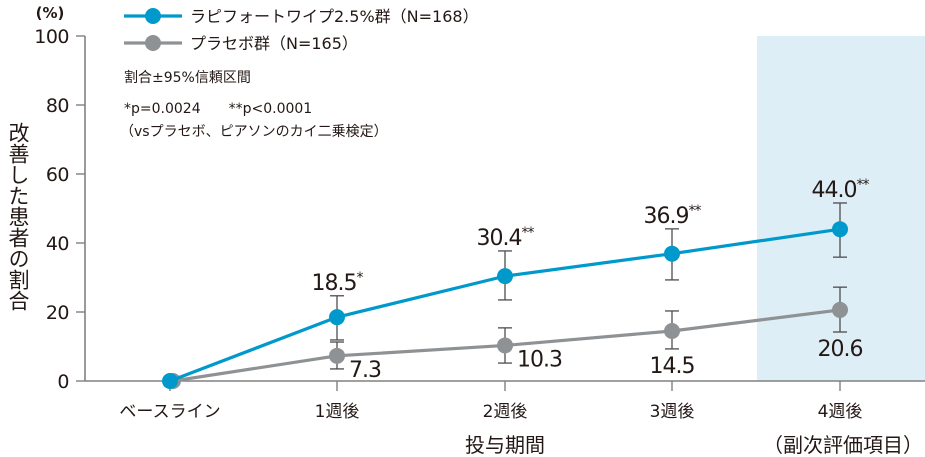 This screenshot has width=925, height=457. I want to click on data-label: 7.3, so click(365, 370).